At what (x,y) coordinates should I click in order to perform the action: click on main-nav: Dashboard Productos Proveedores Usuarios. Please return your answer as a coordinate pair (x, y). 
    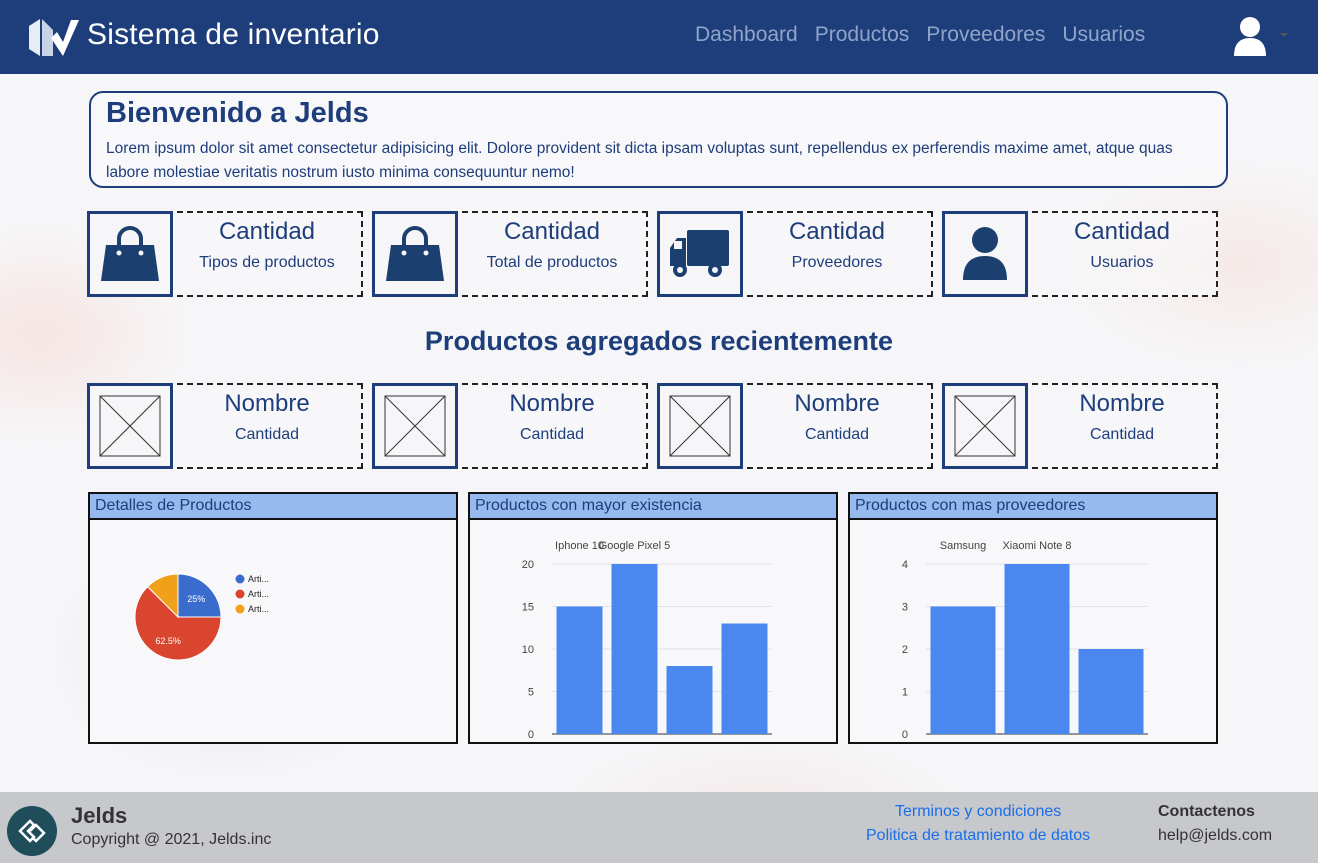
    Looking at the image, I should click on (920, 35).